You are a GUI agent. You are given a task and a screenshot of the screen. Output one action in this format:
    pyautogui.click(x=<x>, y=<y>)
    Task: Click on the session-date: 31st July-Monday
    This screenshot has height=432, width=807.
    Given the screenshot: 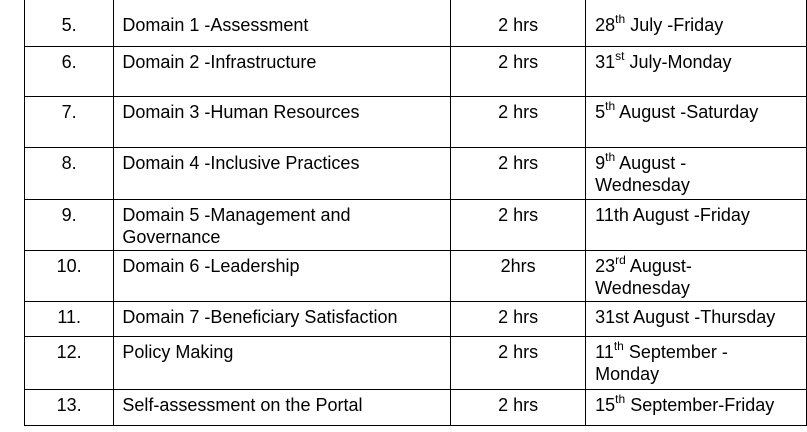 What is the action you would take?
    pyautogui.click(x=696, y=71)
    